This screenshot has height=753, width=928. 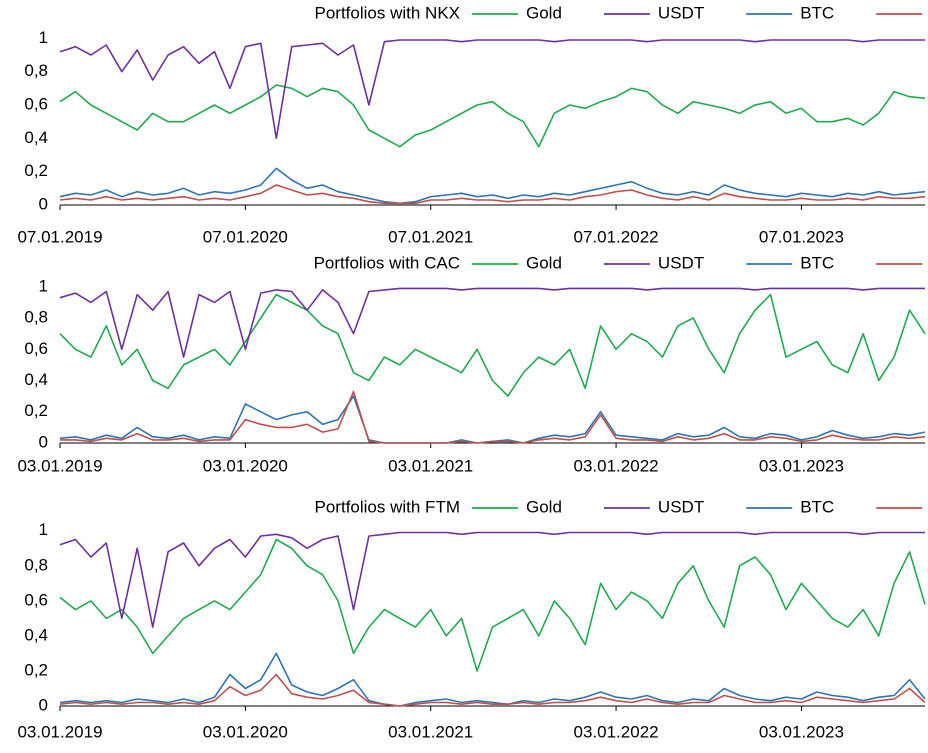 I want to click on x-tick-label: 07.01.2023, so click(x=801, y=236).